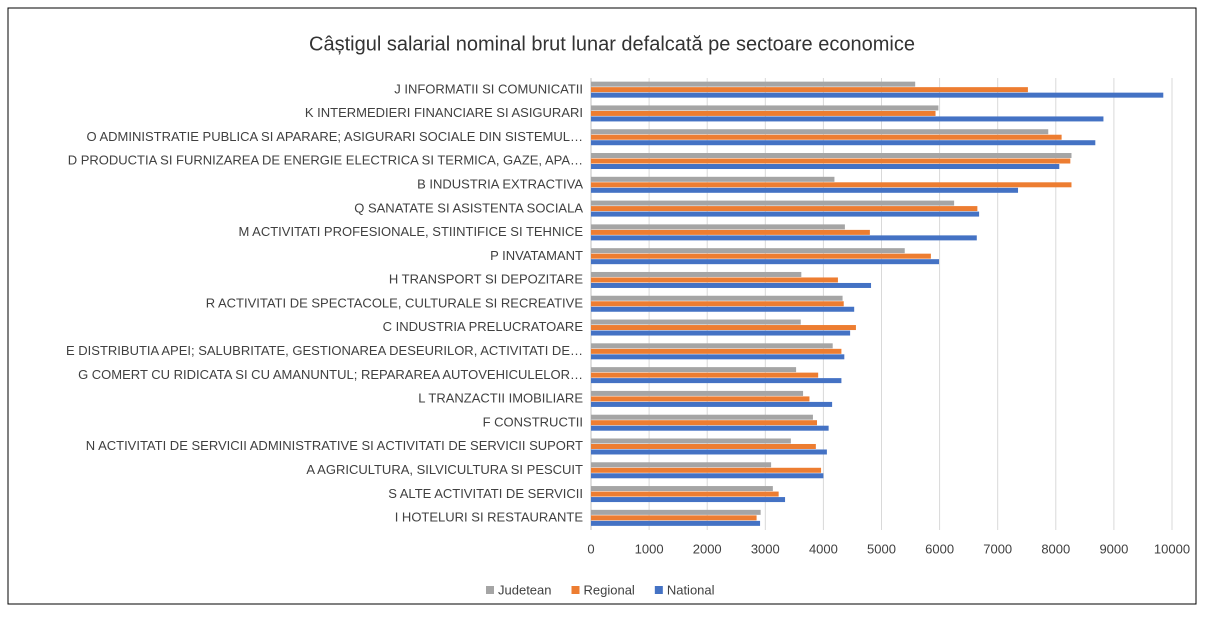 The image size is (1205, 617). Describe the element at coordinates (468, 207) in the screenshot. I see `y-tick-label: Q SANATATE SI ASISTENTA SOCIALA` at that location.